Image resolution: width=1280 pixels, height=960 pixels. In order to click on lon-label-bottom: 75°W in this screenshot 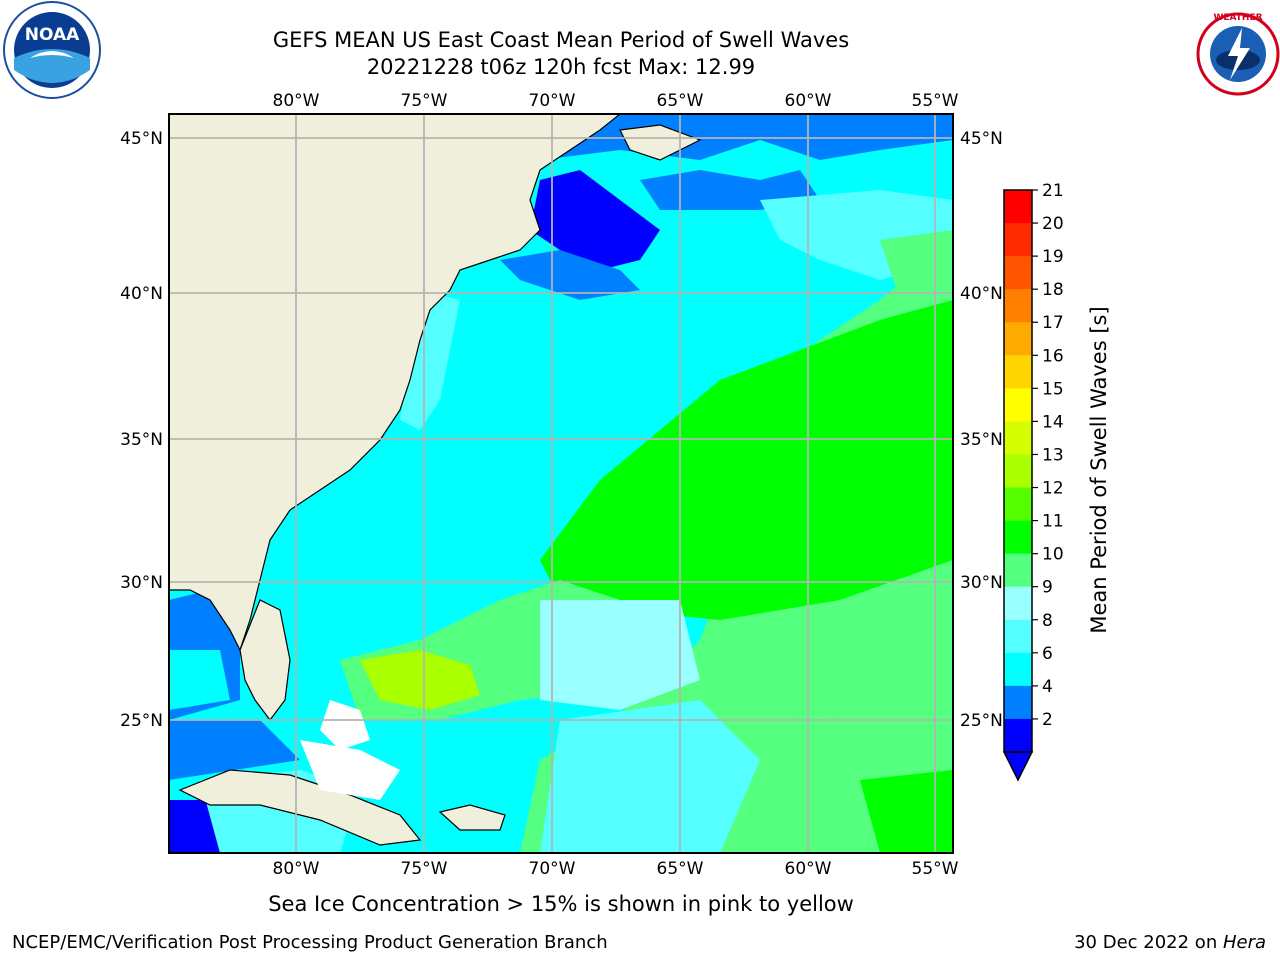, I will do `click(424, 869)`.